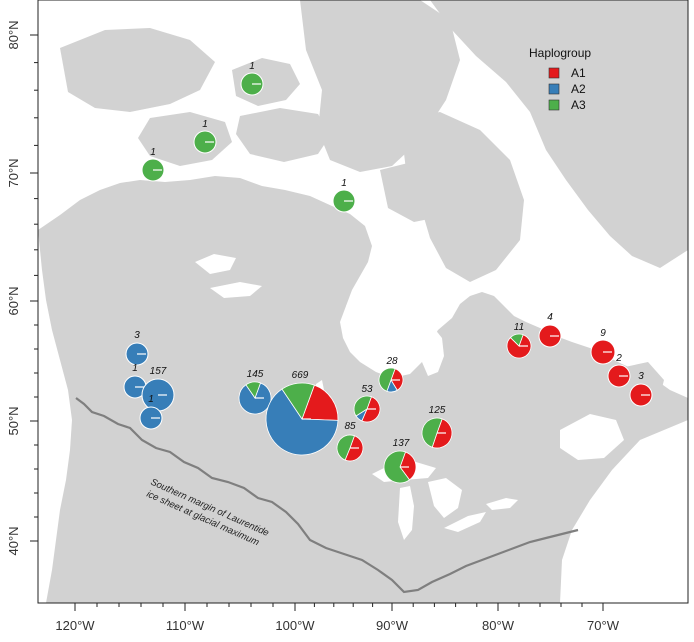  What do you see at coordinates (391, 361) in the screenshot?
I see `site-sample-count: 28` at bounding box center [391, 361].